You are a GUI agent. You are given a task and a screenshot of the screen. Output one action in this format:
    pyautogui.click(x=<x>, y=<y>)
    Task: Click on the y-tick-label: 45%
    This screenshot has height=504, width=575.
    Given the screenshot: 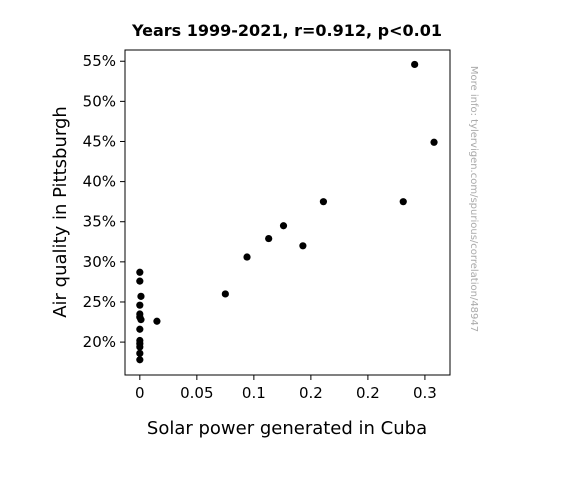 What is the action you would take?
    pyautogui.click(x=99, y=141)
    